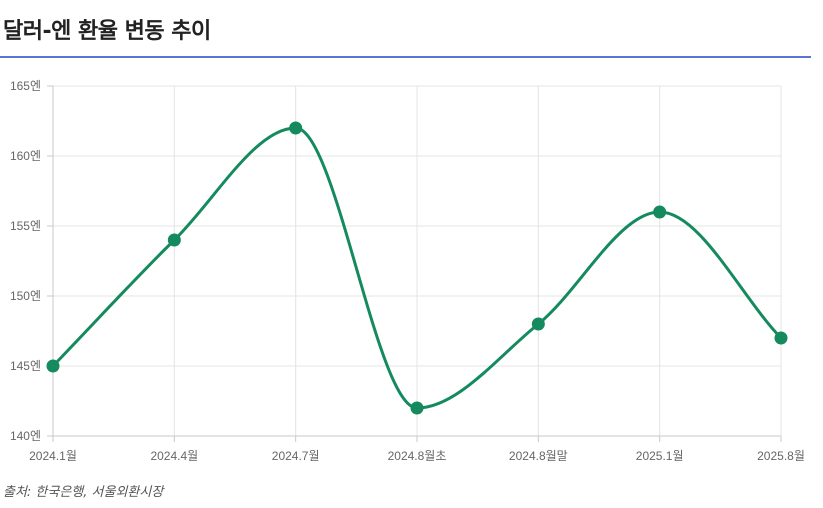  What do you see at coordinates (31, 261) in the screenshot?
I see `y-axis-ticks: 140엔 145엔 150엔 155엔 160엔 165엔` at bounding box center [31, 261].